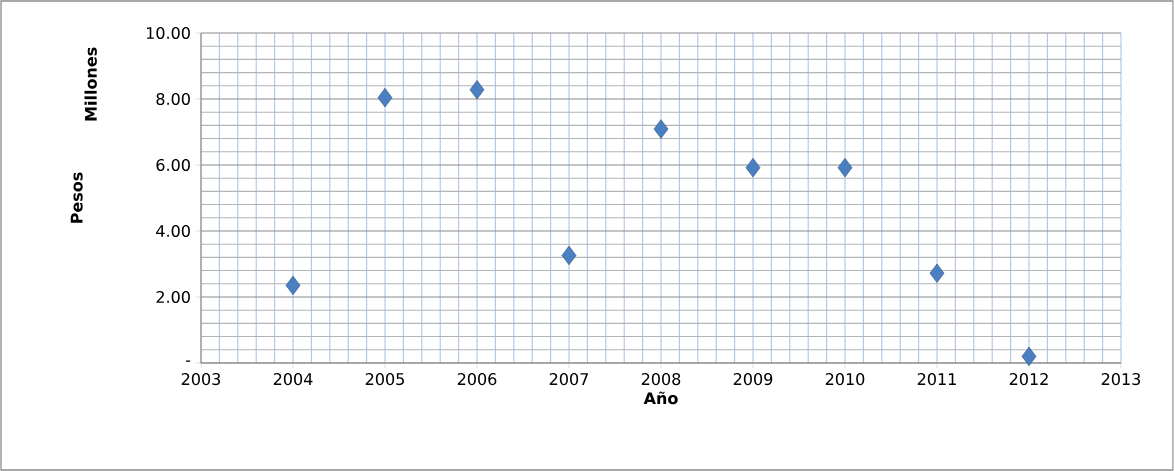 The height and width of the screenshot is (471, 1174). Describe the element at coordinates (201, 379) in the screenshot. I see `x-tick-label: 2003` at that location.